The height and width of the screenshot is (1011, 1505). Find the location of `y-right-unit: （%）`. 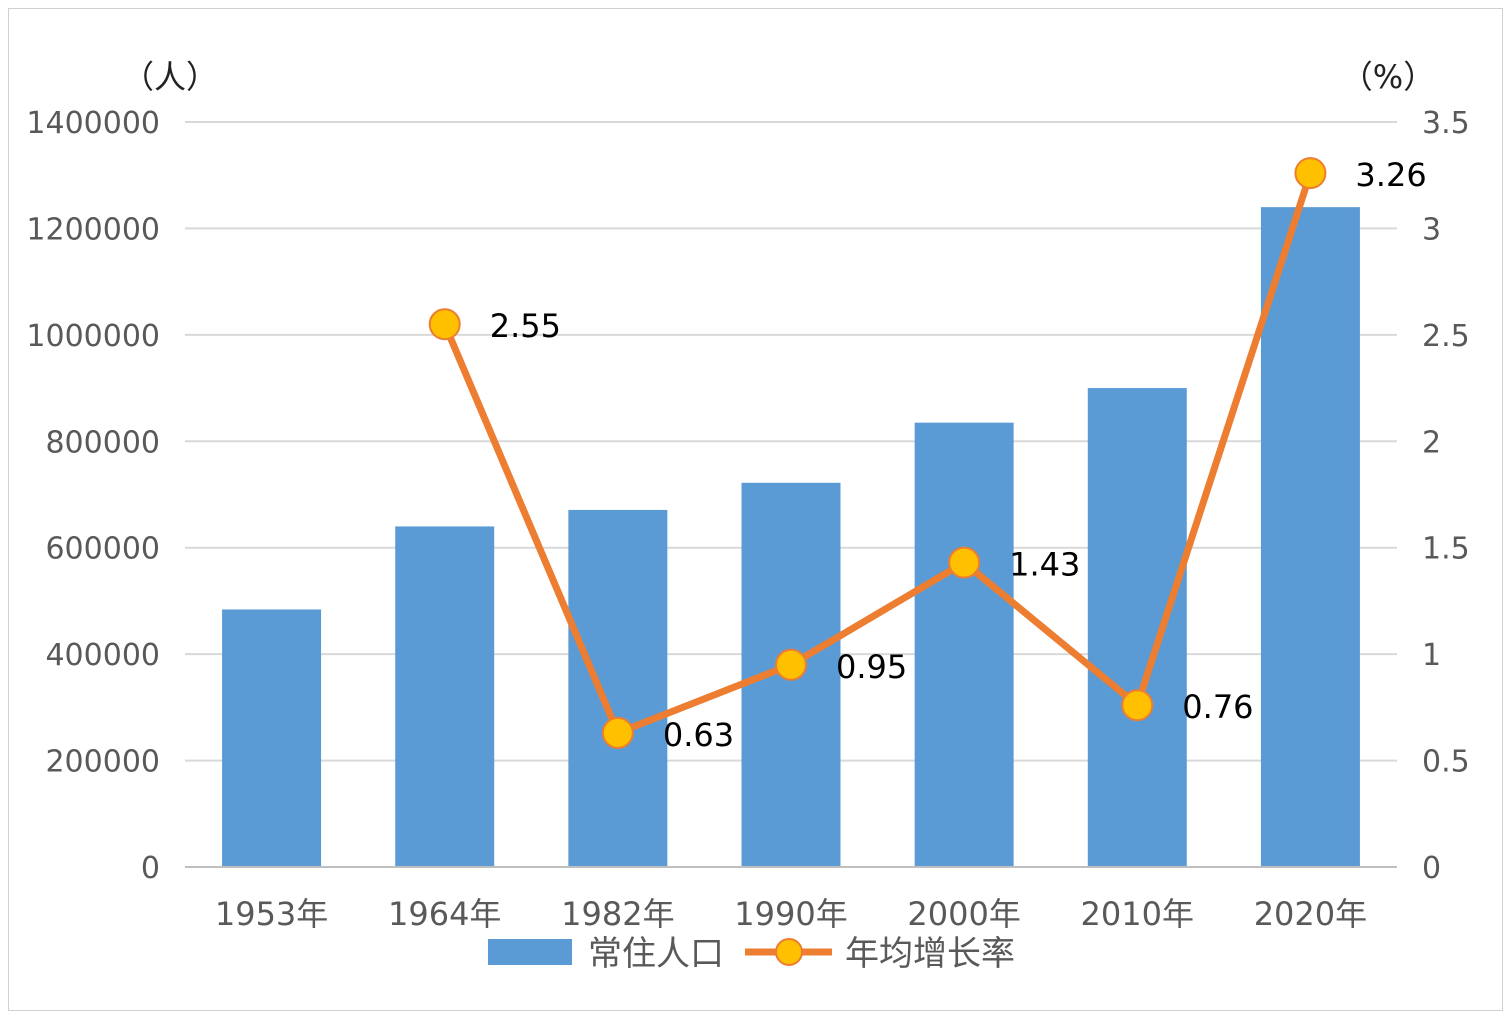

y-right-unit: （%） is located at coordinates (1388, 77).